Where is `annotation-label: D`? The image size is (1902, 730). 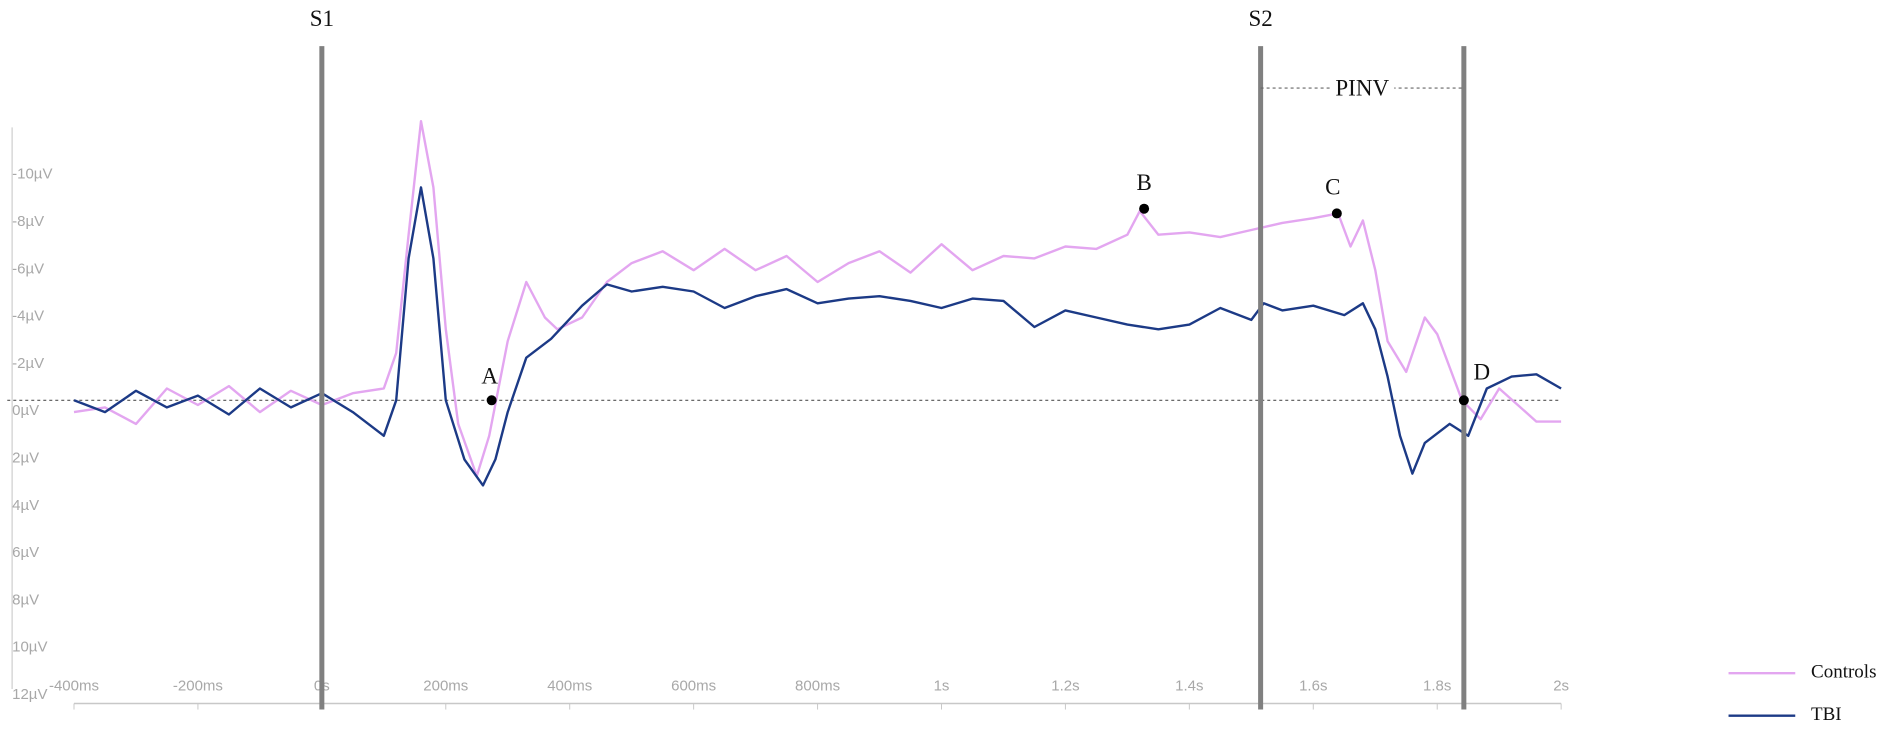
annotation-label: D is located at coordinates (1482, 372).